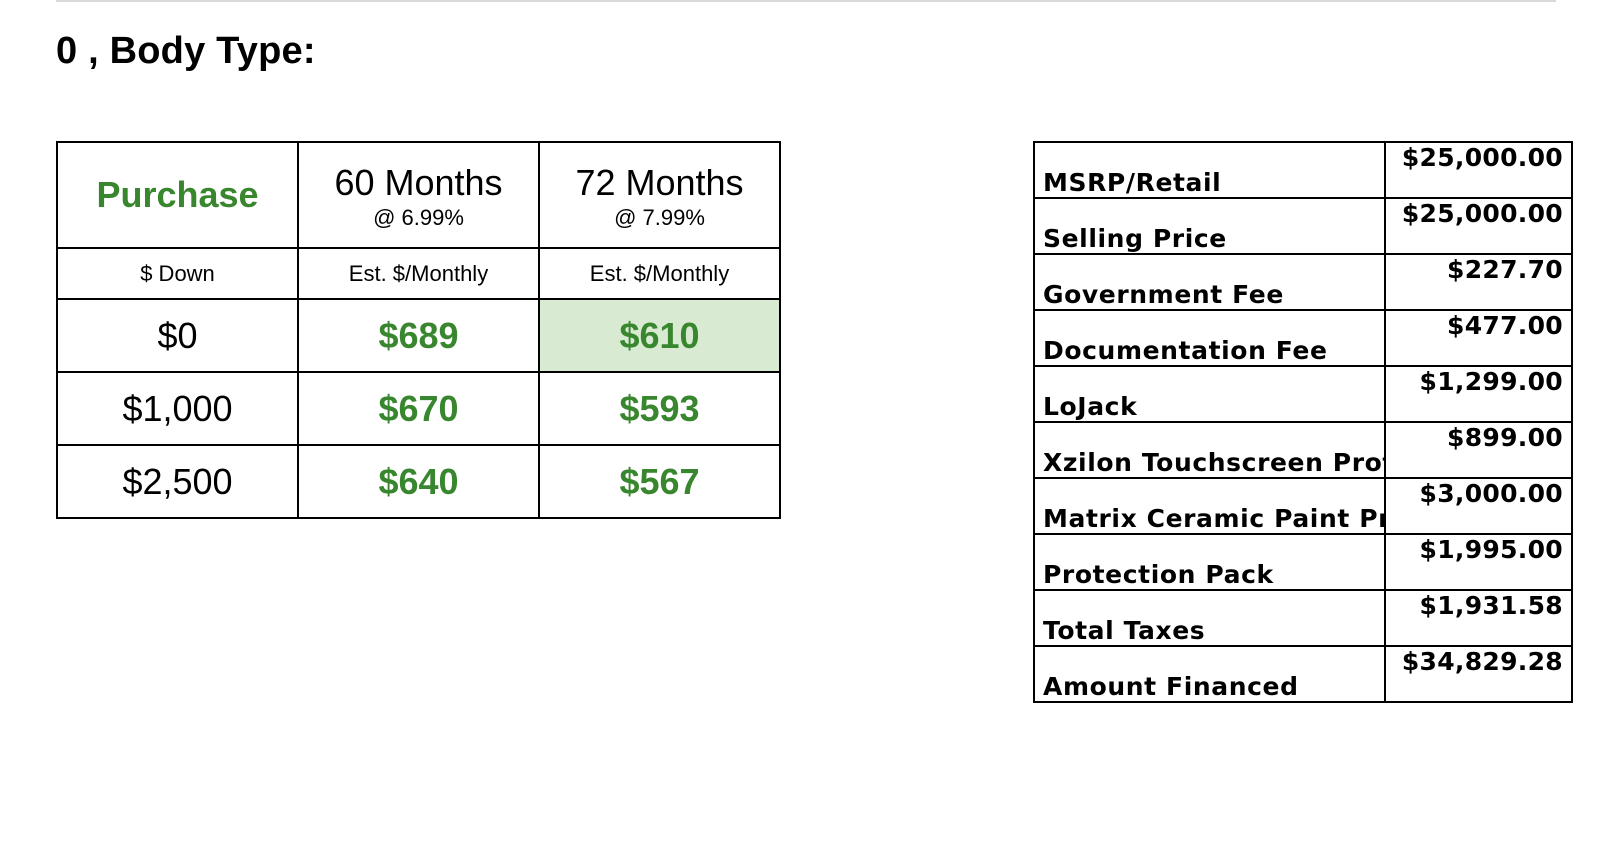  Describe the element at coordinates (659, 217) in the screenshot. I see `term-72-rate: @ 7.99%` at that location.